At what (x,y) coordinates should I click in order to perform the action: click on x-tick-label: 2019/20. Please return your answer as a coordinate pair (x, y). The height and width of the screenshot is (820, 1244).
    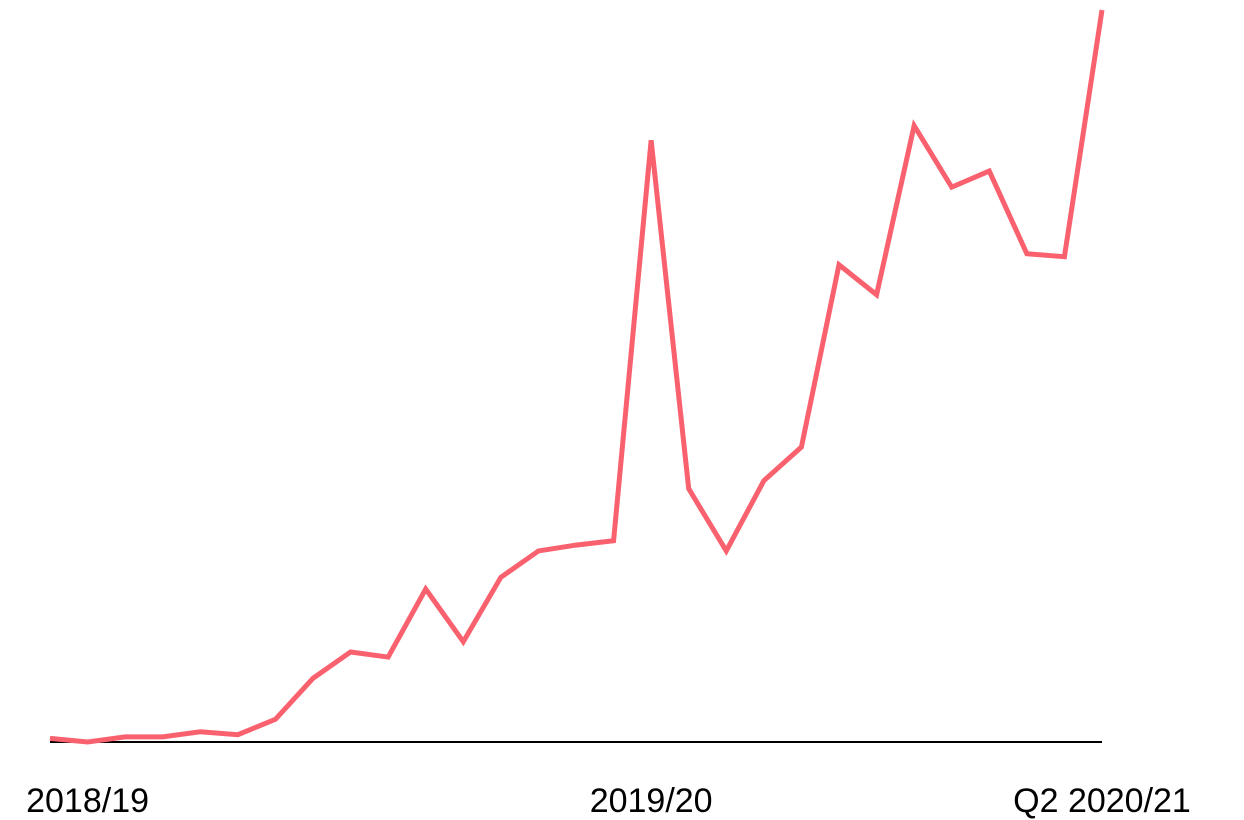
    Looking at the image, I should click on (651, 801).